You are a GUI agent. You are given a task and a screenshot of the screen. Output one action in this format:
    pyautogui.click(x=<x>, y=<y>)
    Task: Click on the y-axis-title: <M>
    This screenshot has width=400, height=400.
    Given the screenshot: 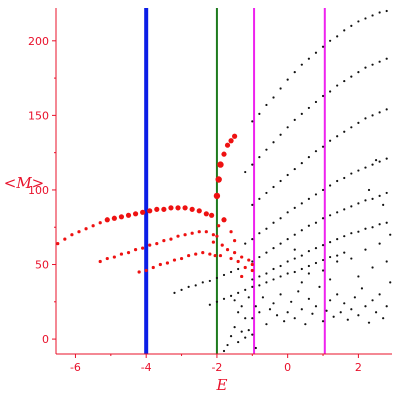 What is the action you would take?
    pyautogui.click(x=24, y=183)
    